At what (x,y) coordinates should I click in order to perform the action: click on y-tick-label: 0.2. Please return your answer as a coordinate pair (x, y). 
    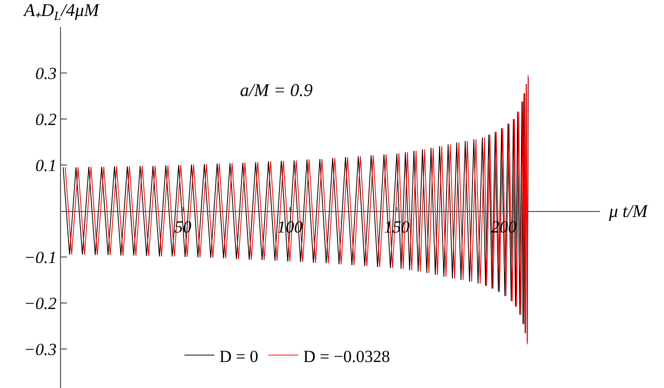
    Looking at the image, I should click on (46, 119).